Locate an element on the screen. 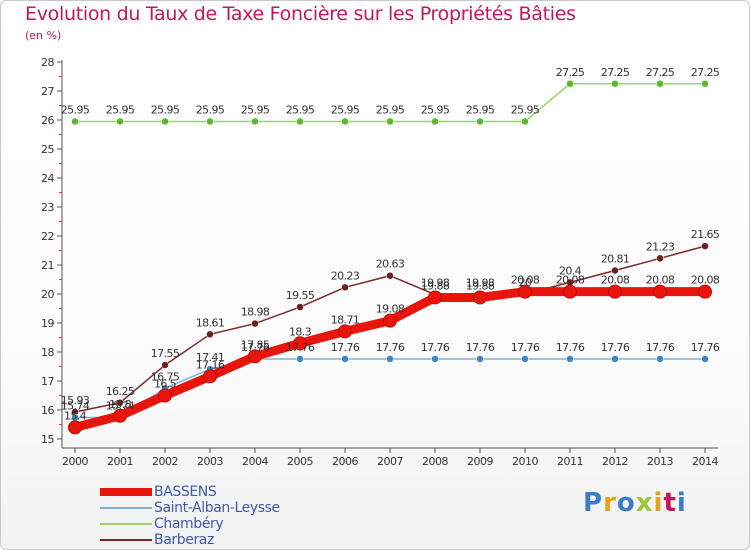  y-tick-label: 27 is located at coordinates (47, 91).